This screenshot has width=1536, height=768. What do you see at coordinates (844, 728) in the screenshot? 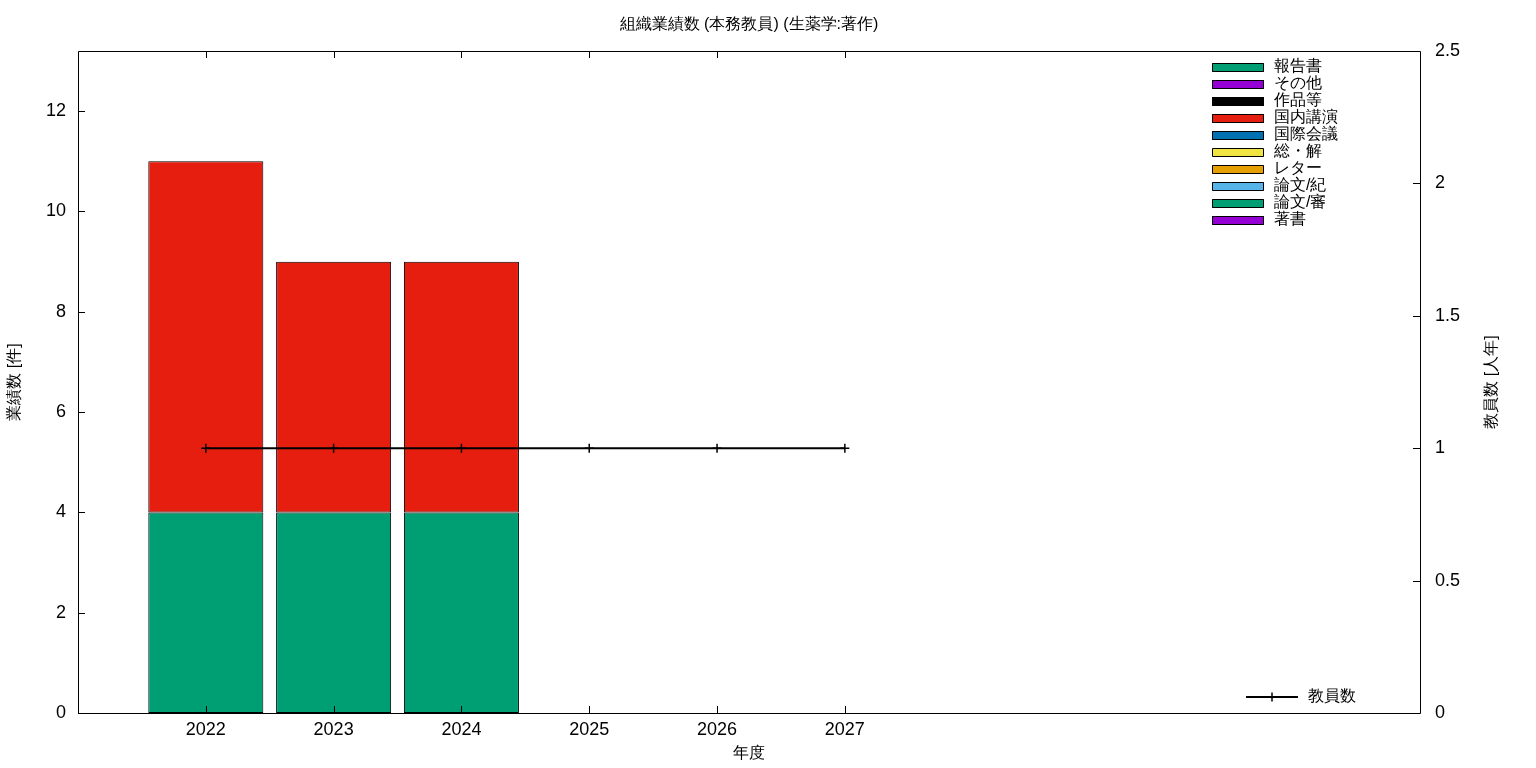
I see `x-tick-label: 2027` at bounding box center [844, 728].